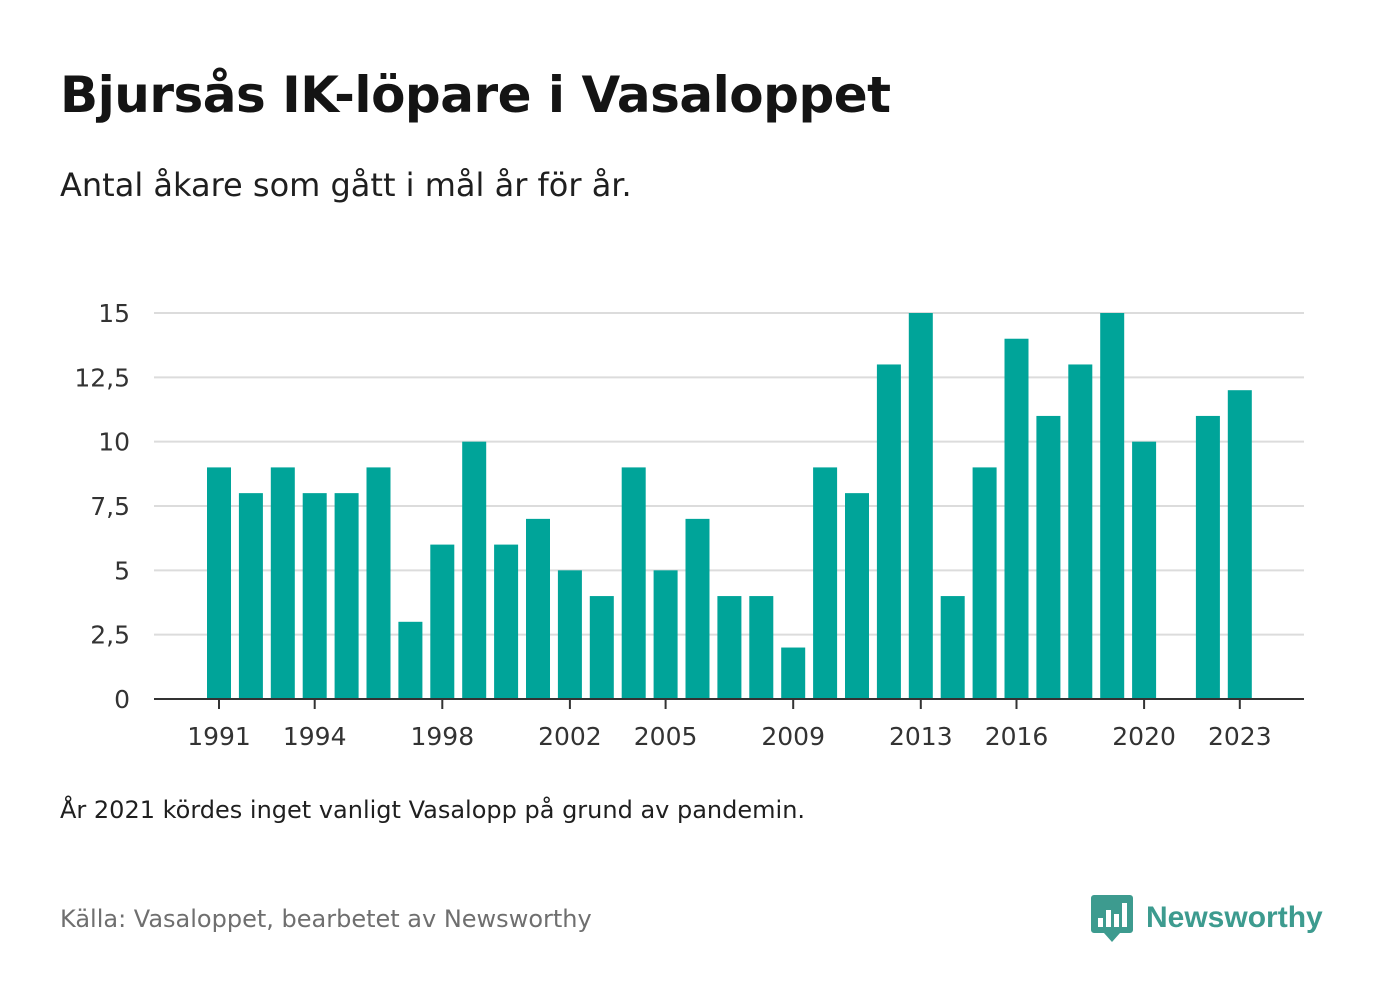  I want to click on x-tick-label: 2009, so click(793, 736).